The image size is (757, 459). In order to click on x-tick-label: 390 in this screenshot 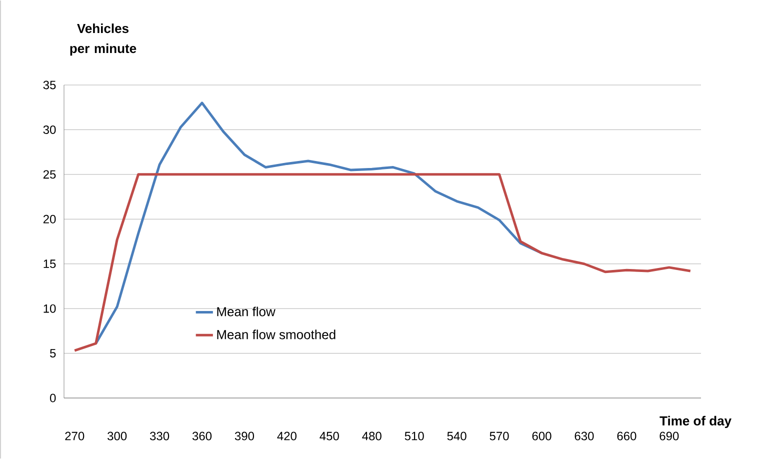, I will do `click(244, 436)`.